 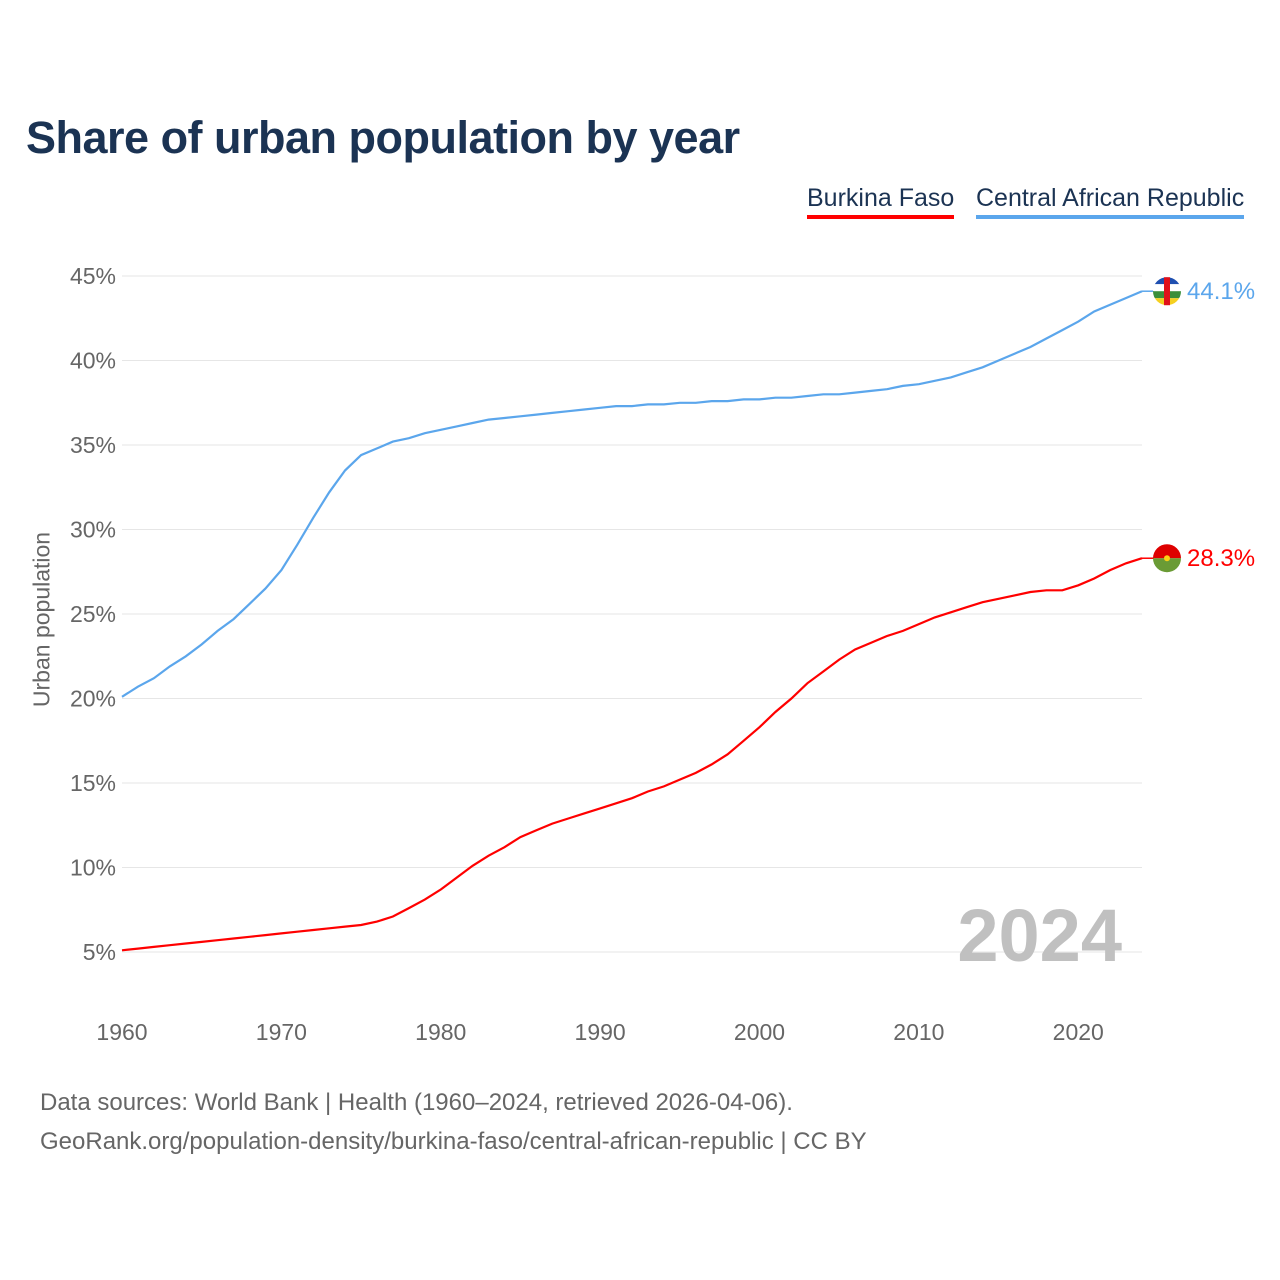 I want to click on flag-central-african-republic-icon, so click(x=1167, y=291).